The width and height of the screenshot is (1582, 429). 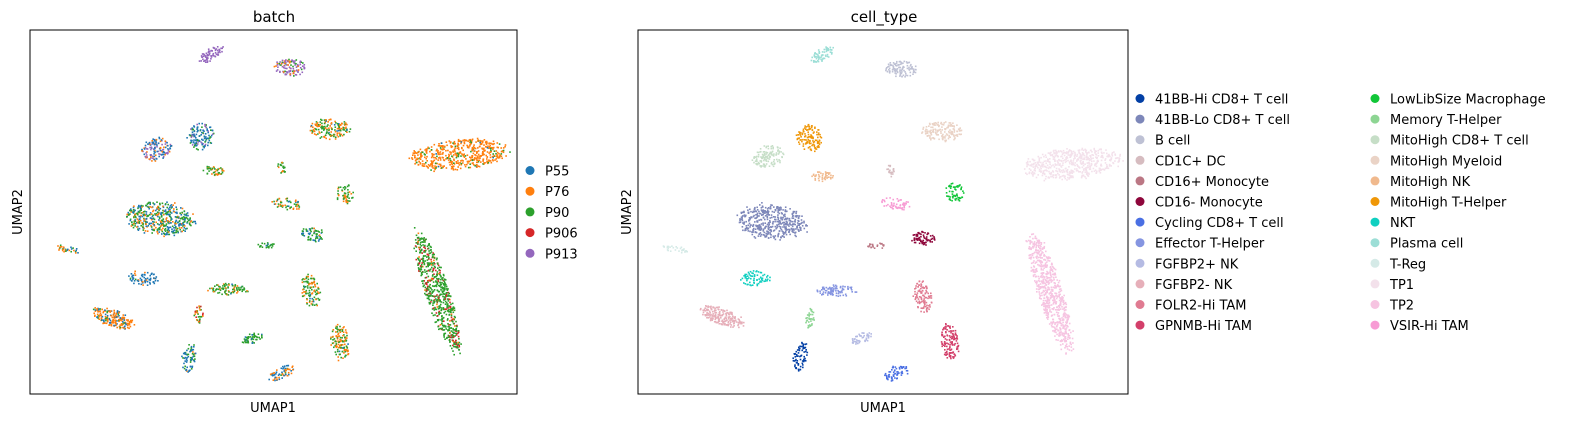 What do you see at coordinates (18, 212) in the screenshot?
I see `y-axis-label-batch: UMAP2` at bounding box center [18, 212].